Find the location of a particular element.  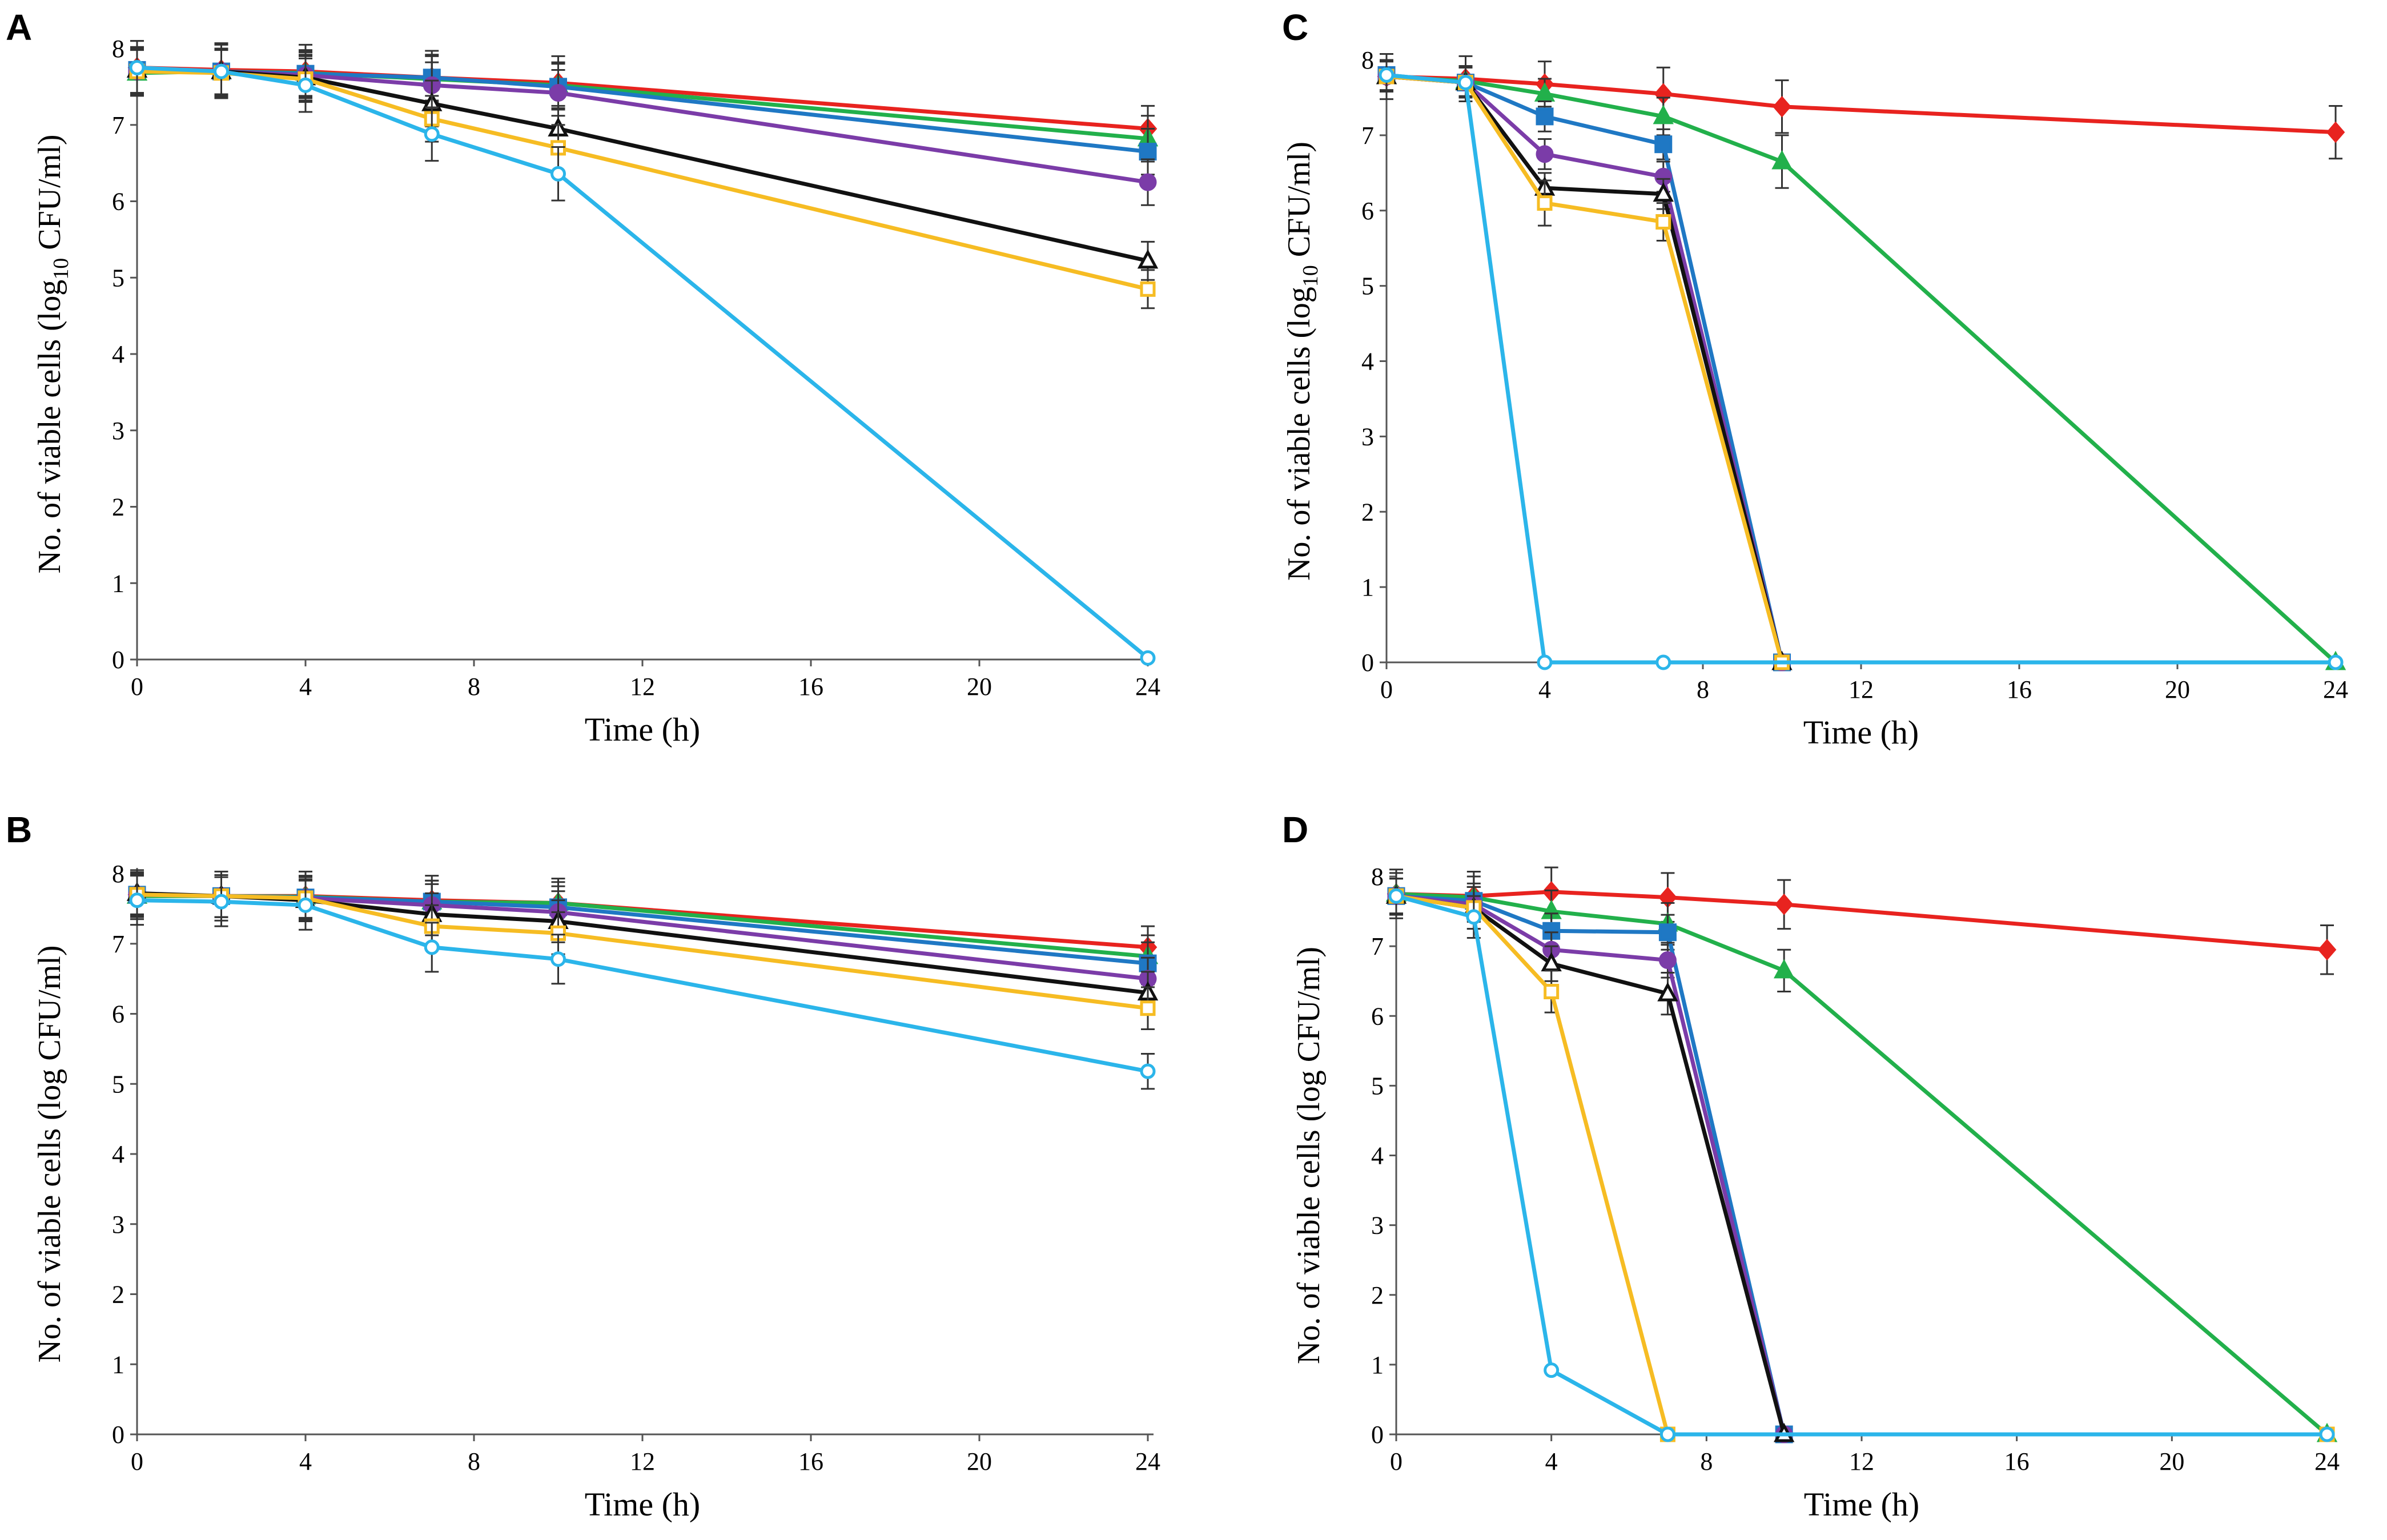

series-green is located at coordinates (1861, 1157).